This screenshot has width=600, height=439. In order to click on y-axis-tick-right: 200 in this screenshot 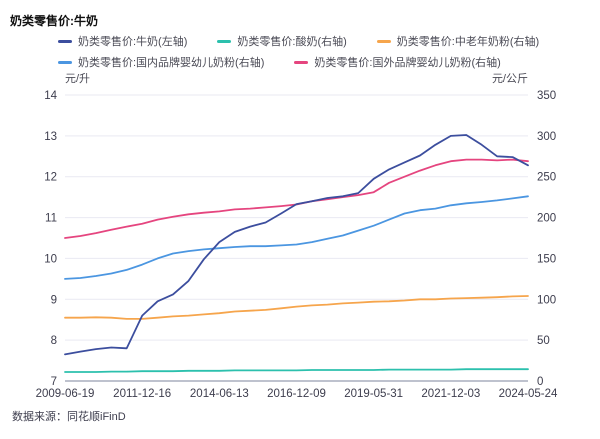, I will do `click(546, 219)`.